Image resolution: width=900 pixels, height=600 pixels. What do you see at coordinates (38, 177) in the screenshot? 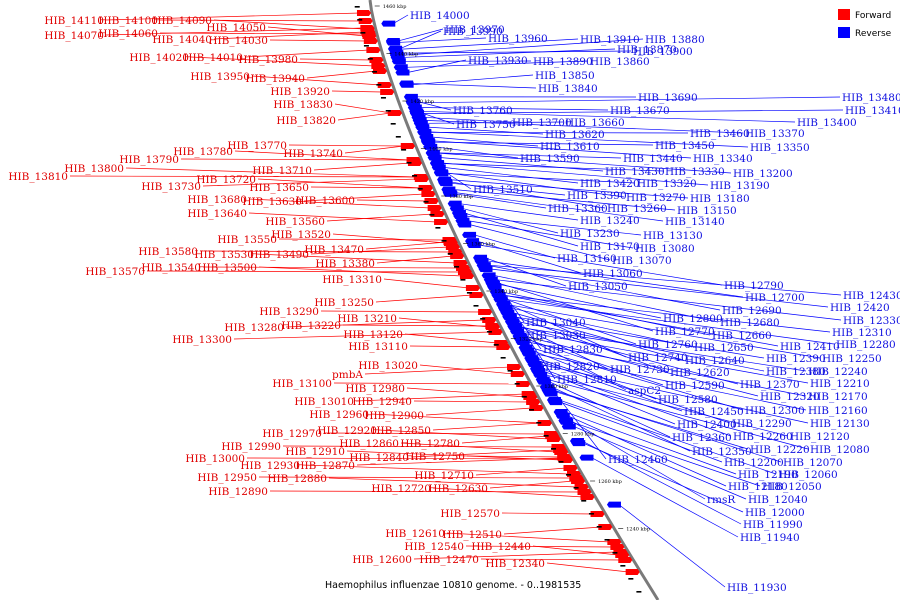
I see `forward-gene-label: HIB_13810` at bounding box center [38, 177].